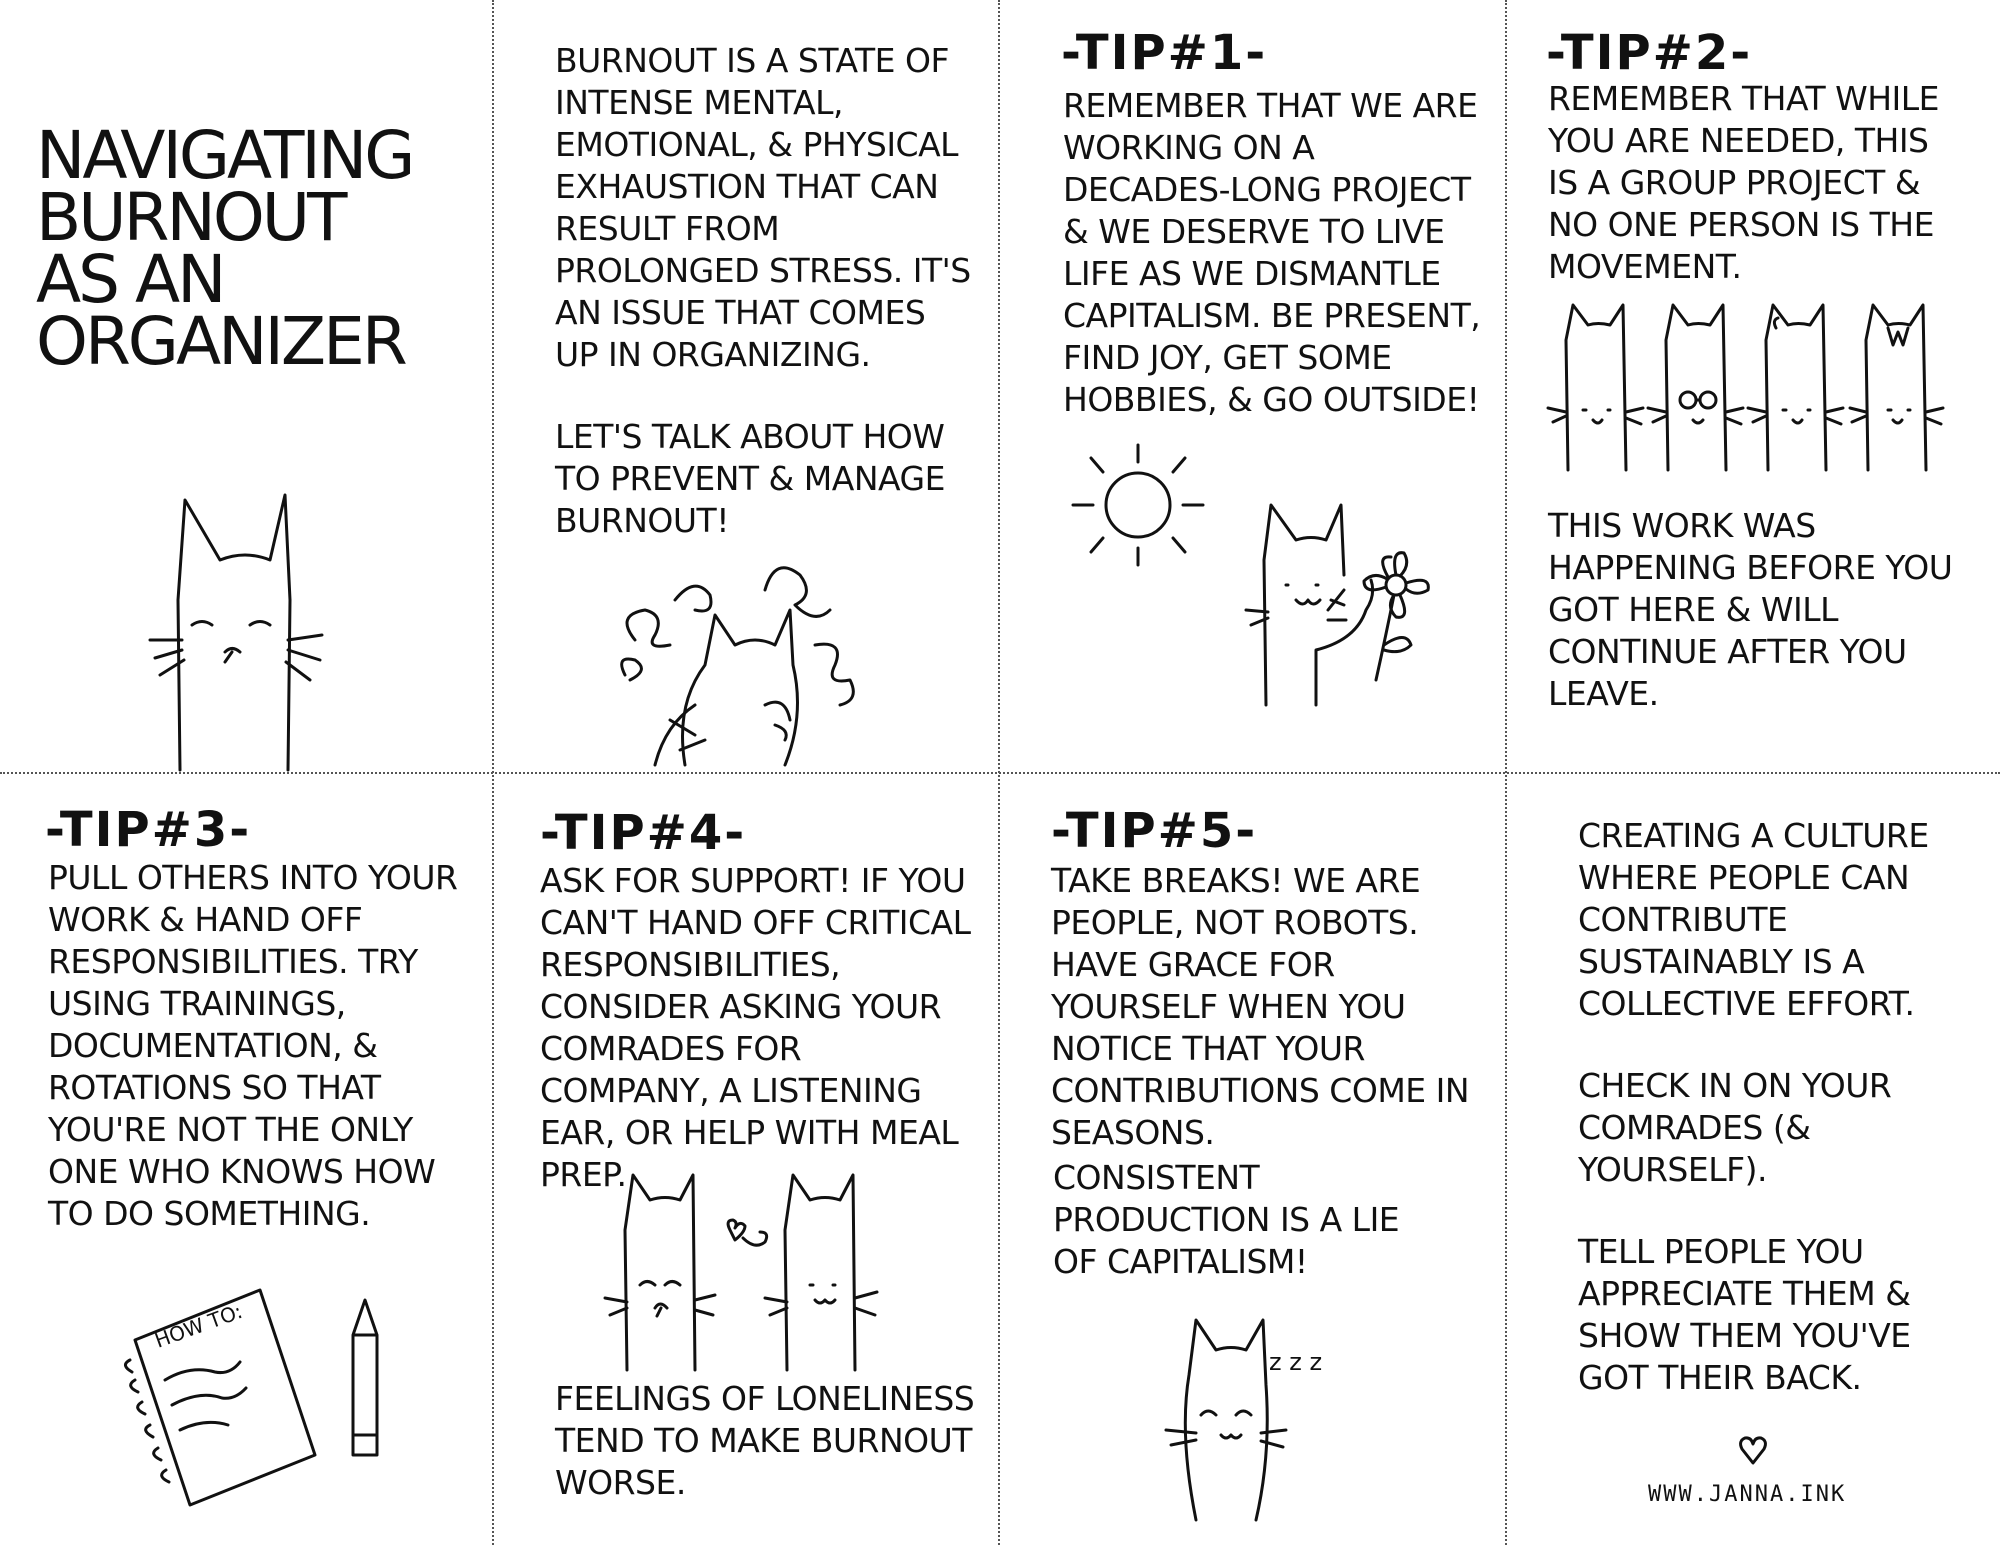 The width and height of the screenshot is (2000, 1545). Describe the element at coordinates (1164, 53) in the screenshot. I see `tip1-heading: -TIP#1-` at that location.